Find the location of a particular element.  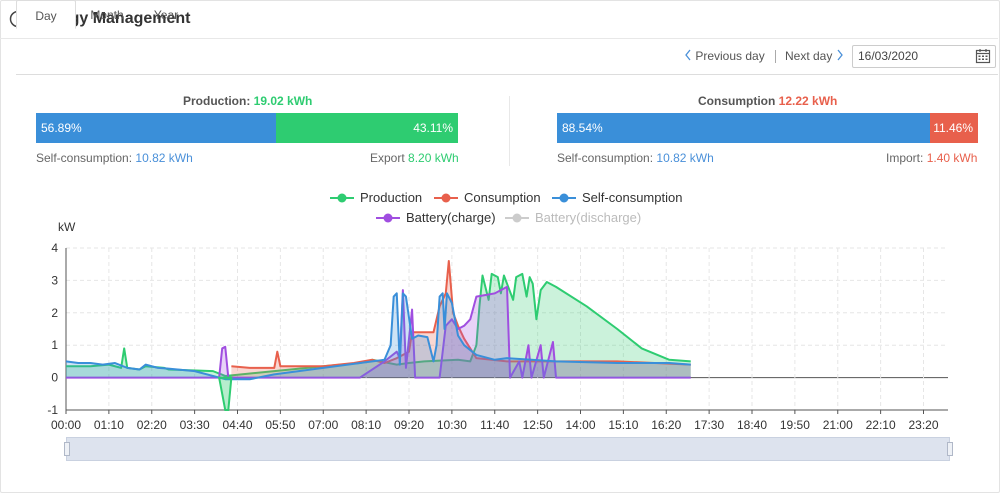

legend-battery-charge-icon is located at coordinates (388, 218).